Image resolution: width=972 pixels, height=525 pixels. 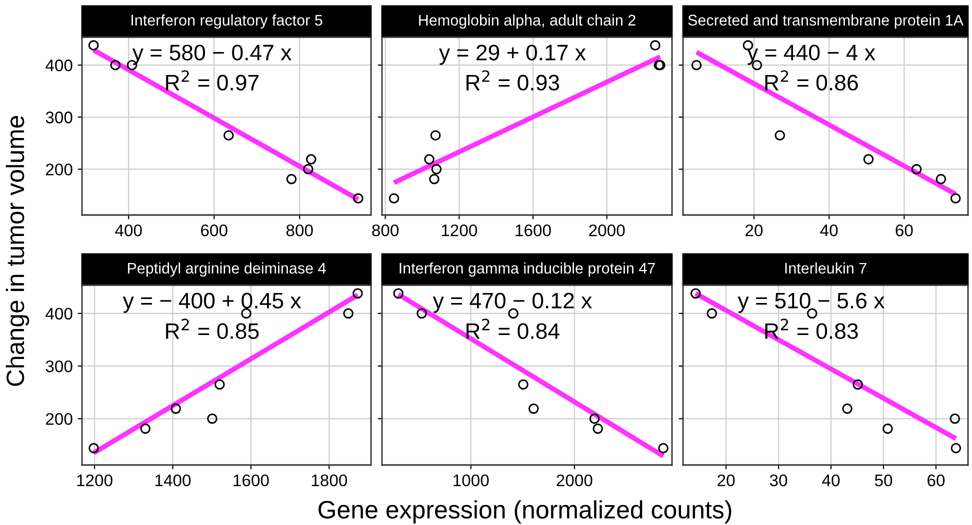 What do you see at coordinates (330, 480) in the screenshot?
I see `x-tick-label: 1800` at bounding box center [330, 480].